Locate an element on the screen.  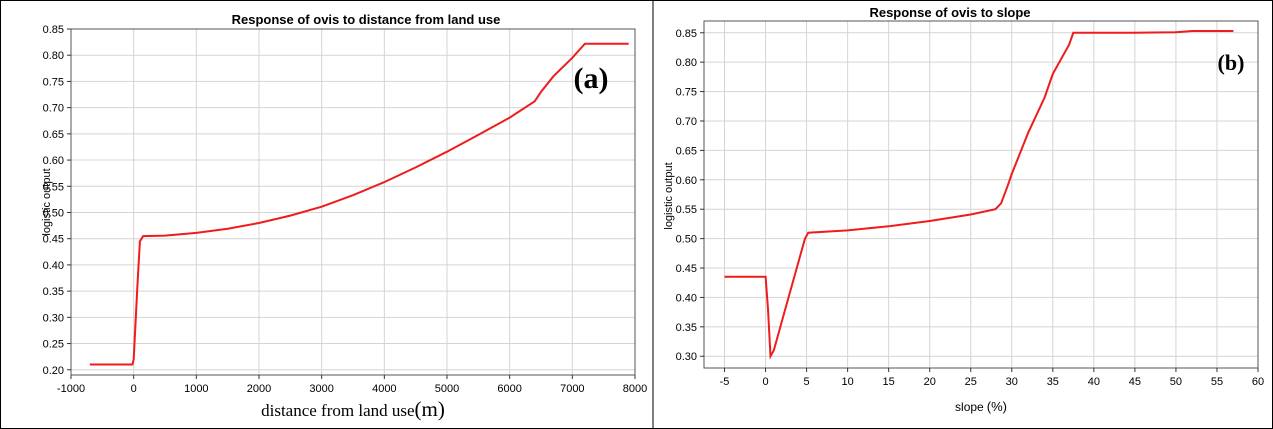
chart-a-y-tick-label: 0.60 is located at coordinates (53, 161).